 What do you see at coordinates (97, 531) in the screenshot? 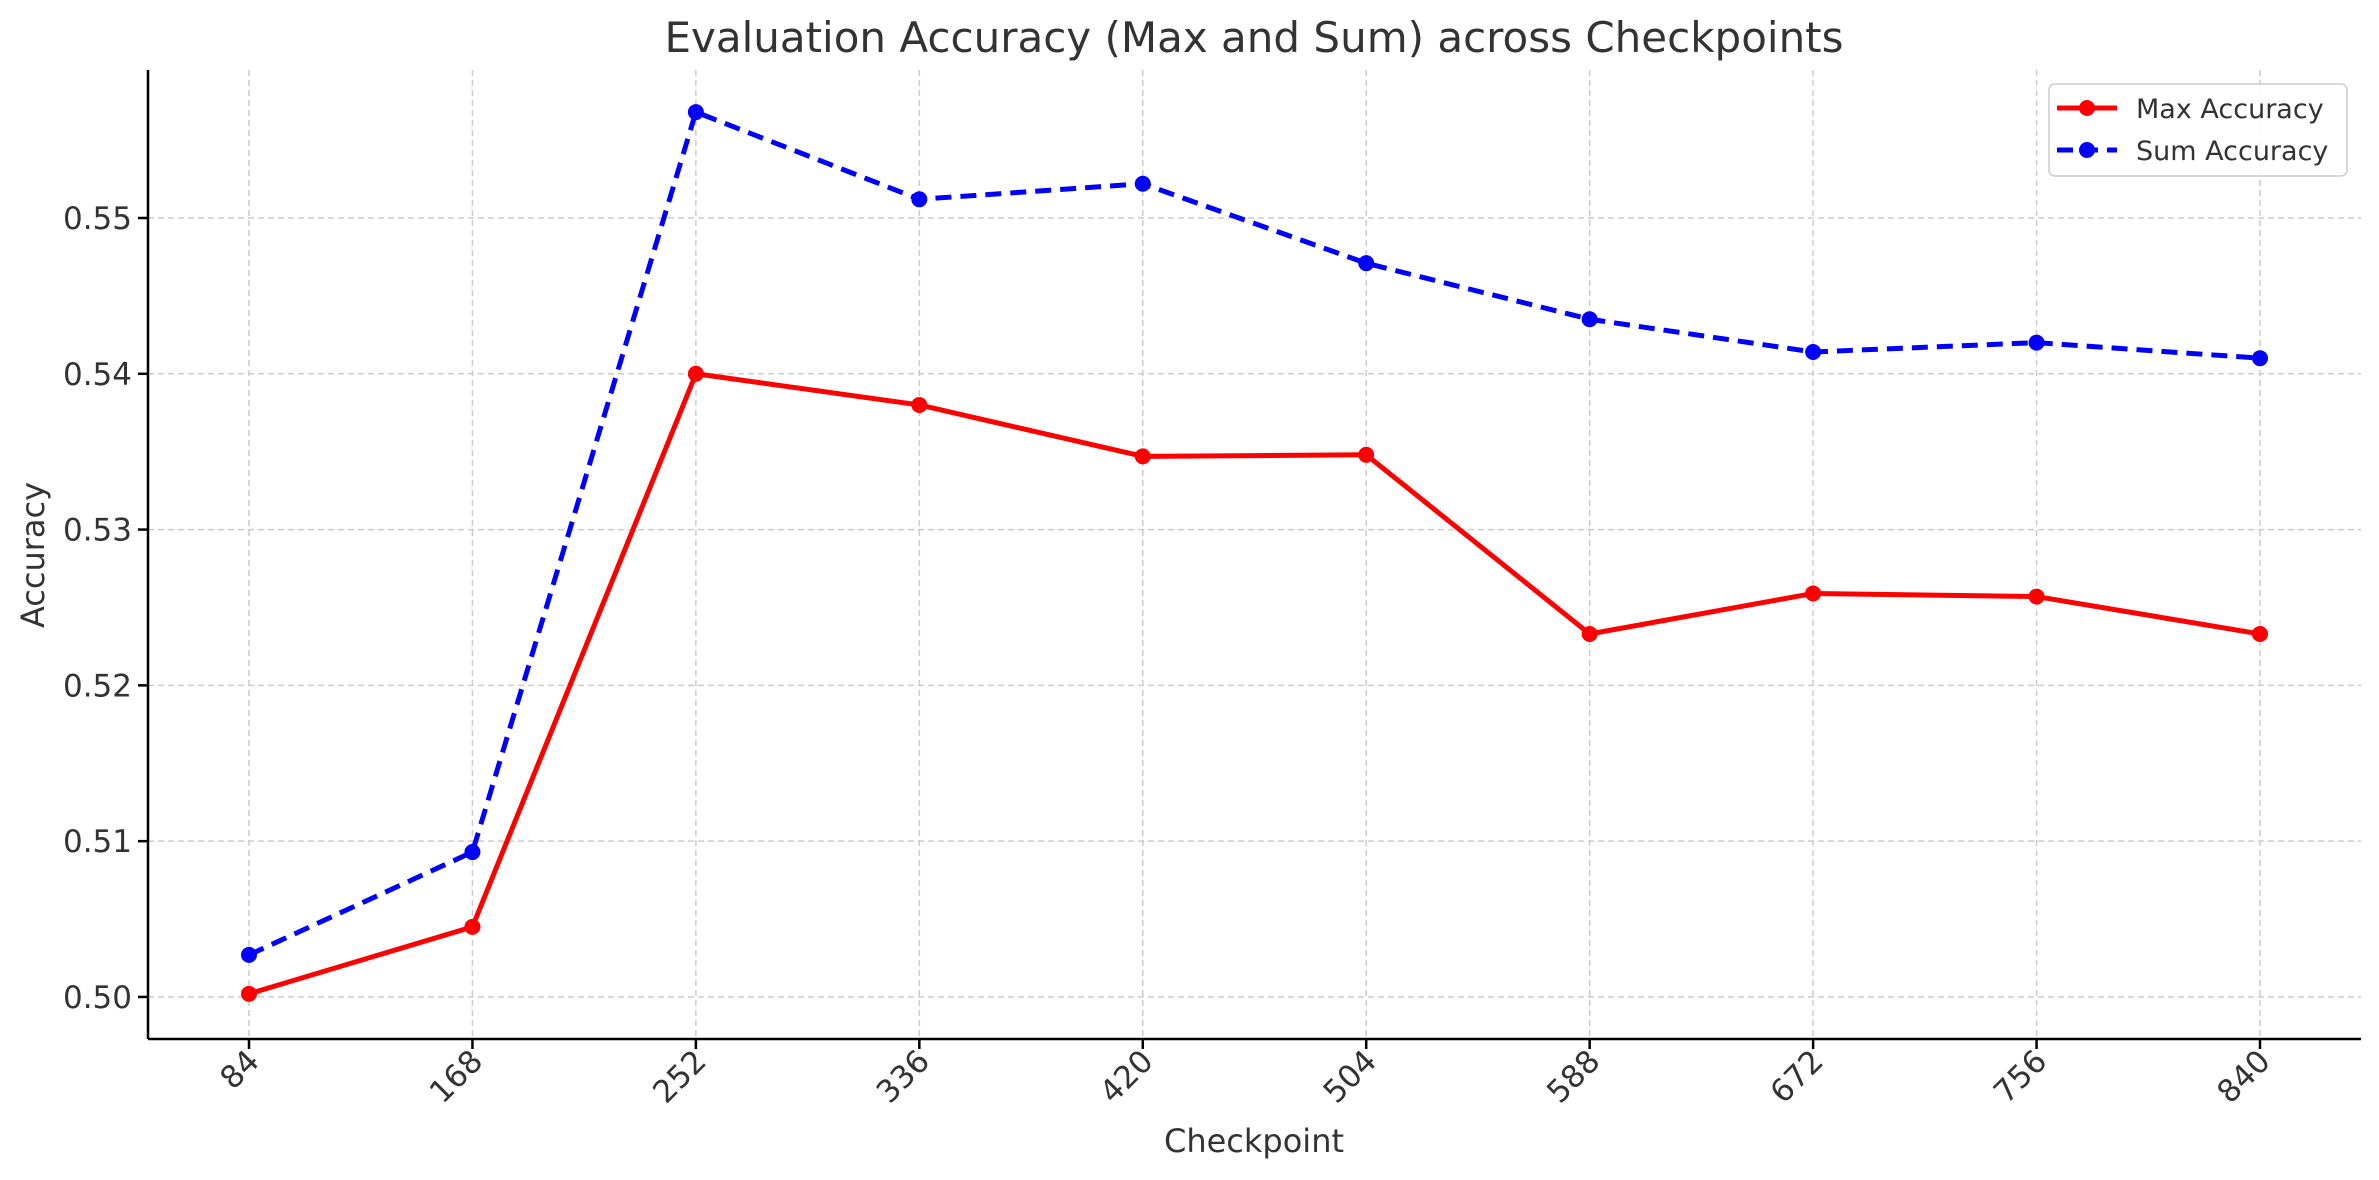
I see `y-tick-label: 0.53` at bounding box center [97, 531].